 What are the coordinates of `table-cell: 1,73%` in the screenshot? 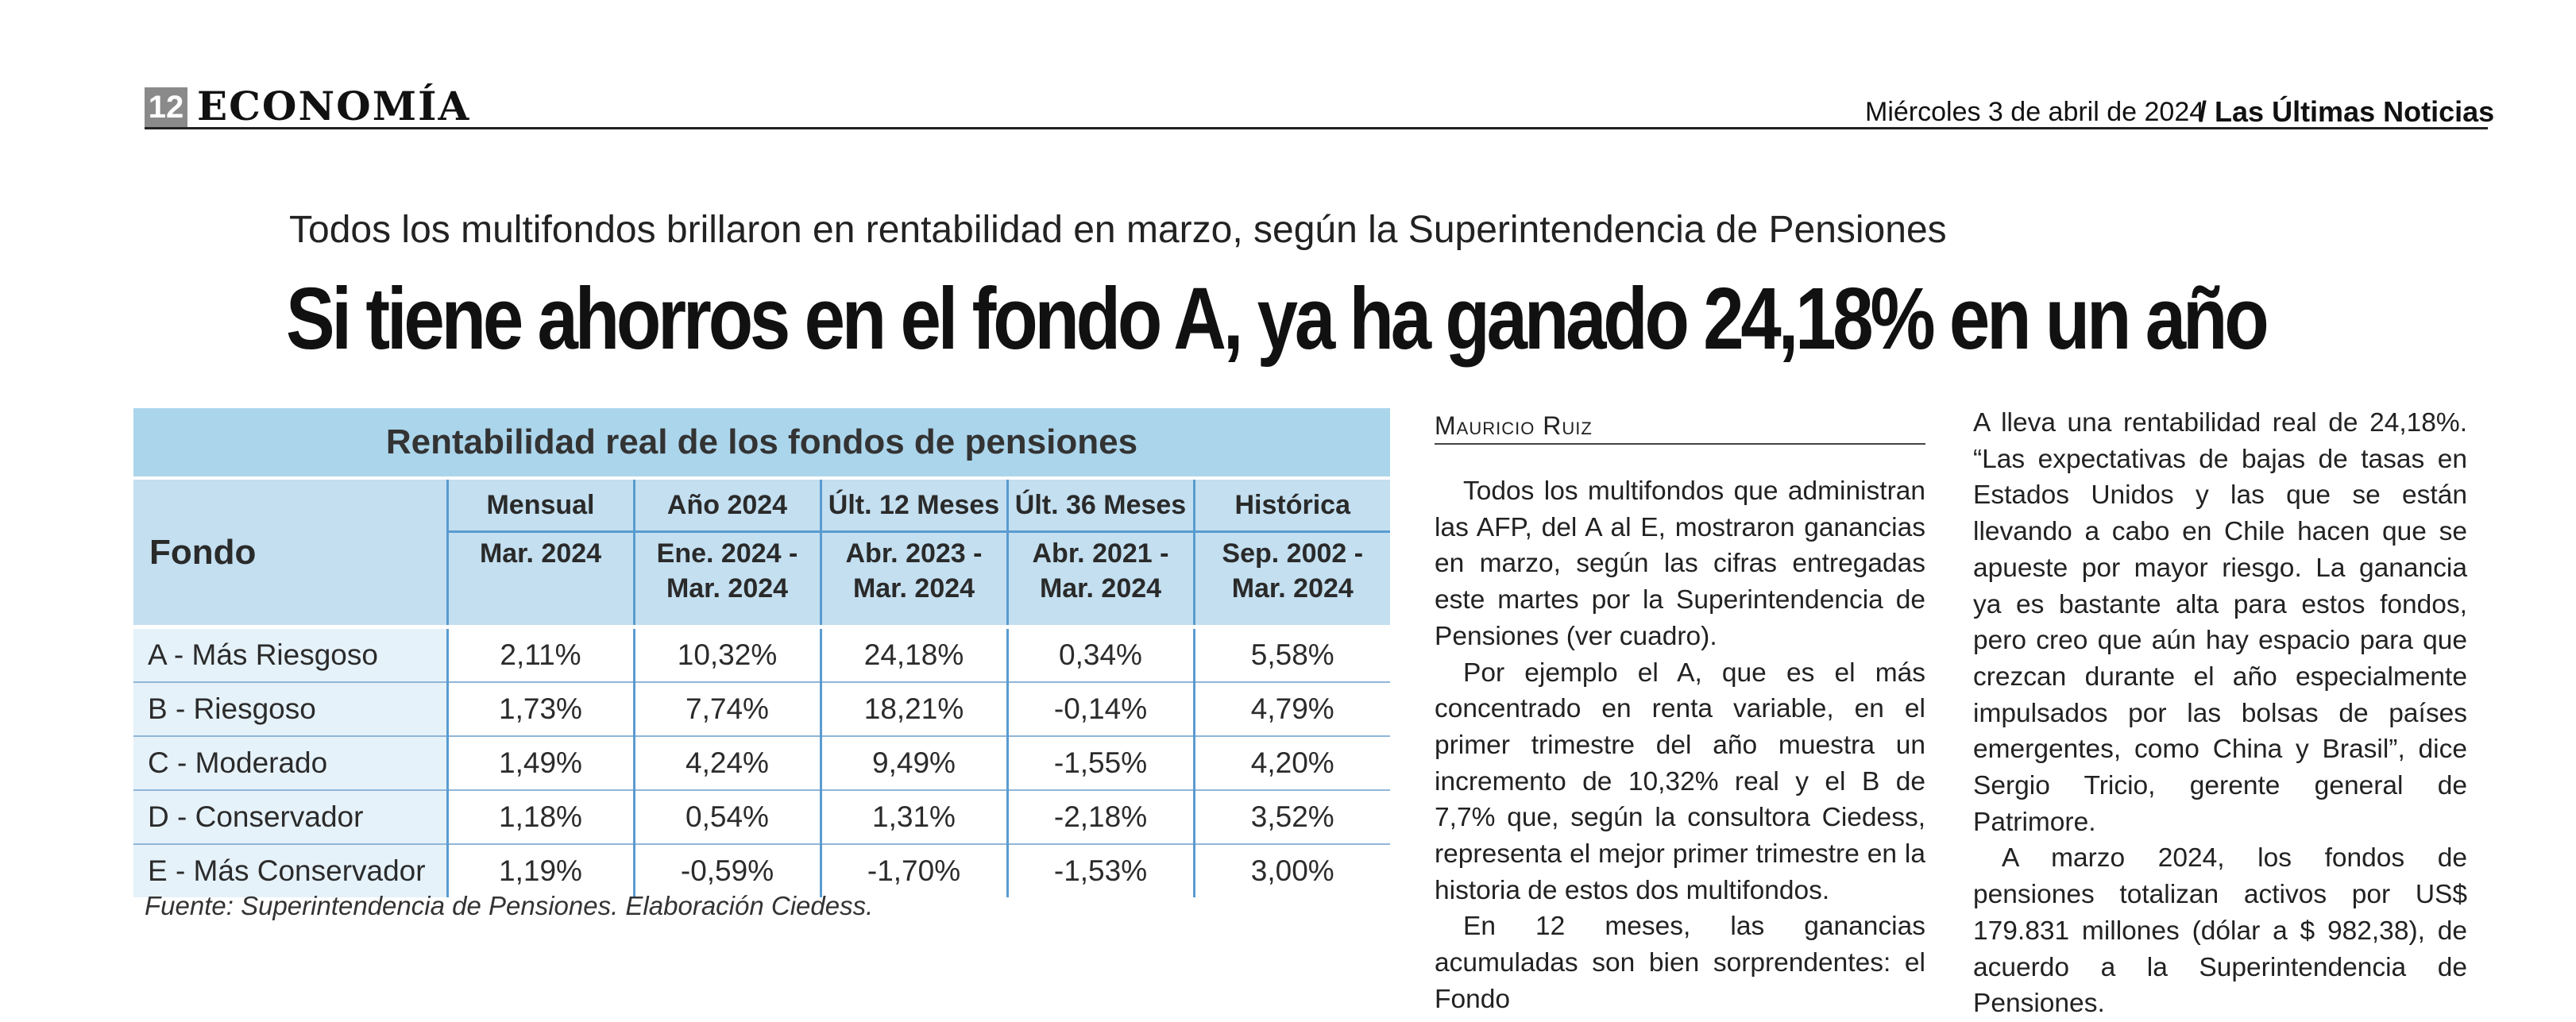 It's located at (541, 708).